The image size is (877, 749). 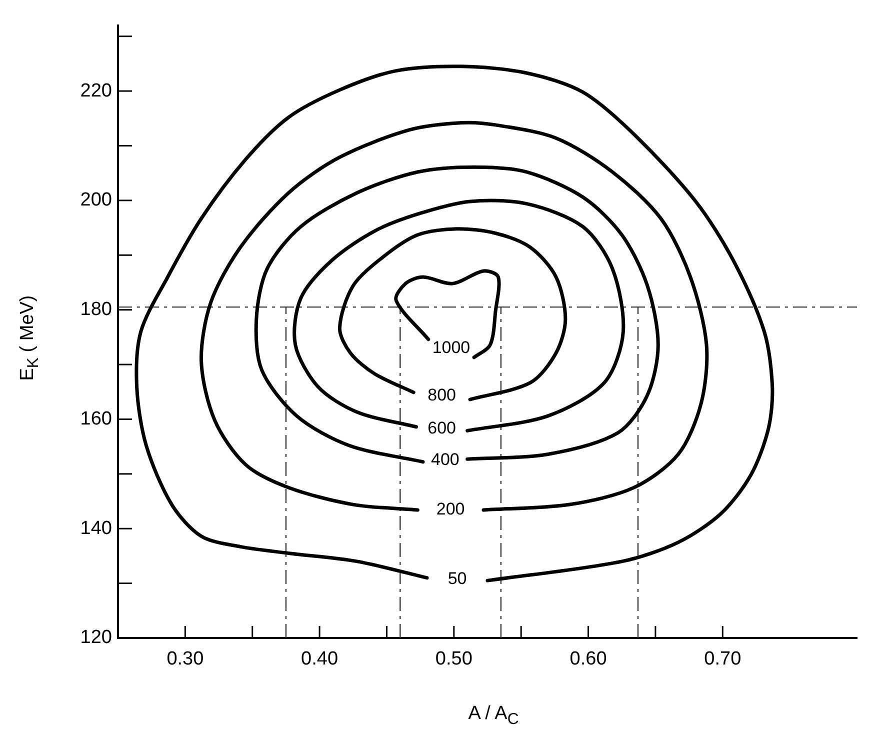 I want to click on series-label: 200, so click(x=450, y=509).